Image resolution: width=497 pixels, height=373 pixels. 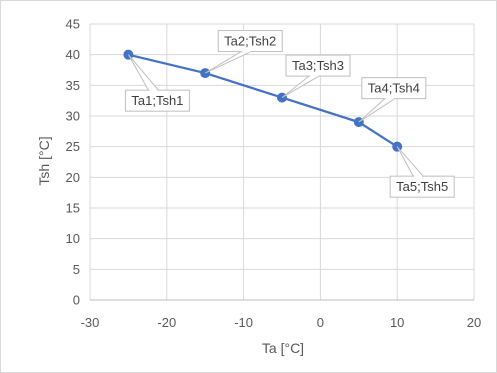 What do you see at coordinates (318, 65) in the screenshot?
I see `data-label: Ta3;Tsh3` at bounding box center [318, 65].